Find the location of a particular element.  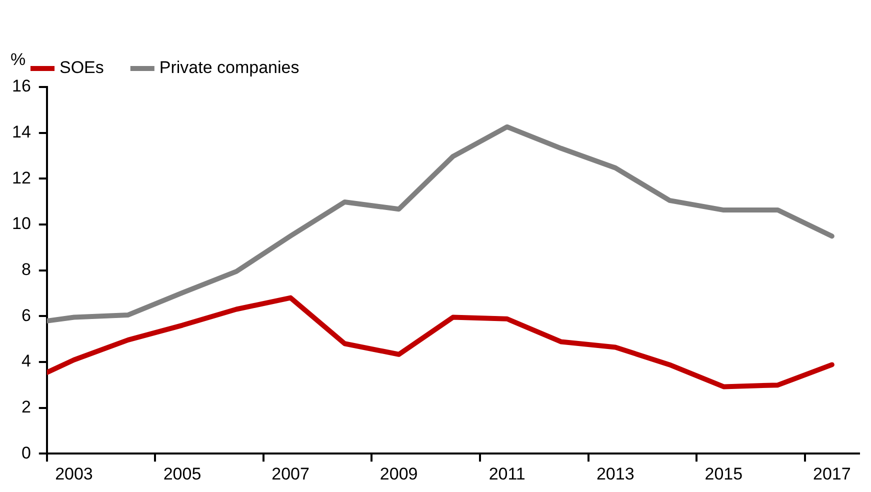

y-tick-label: 14 is located at coordinates (21, 132).